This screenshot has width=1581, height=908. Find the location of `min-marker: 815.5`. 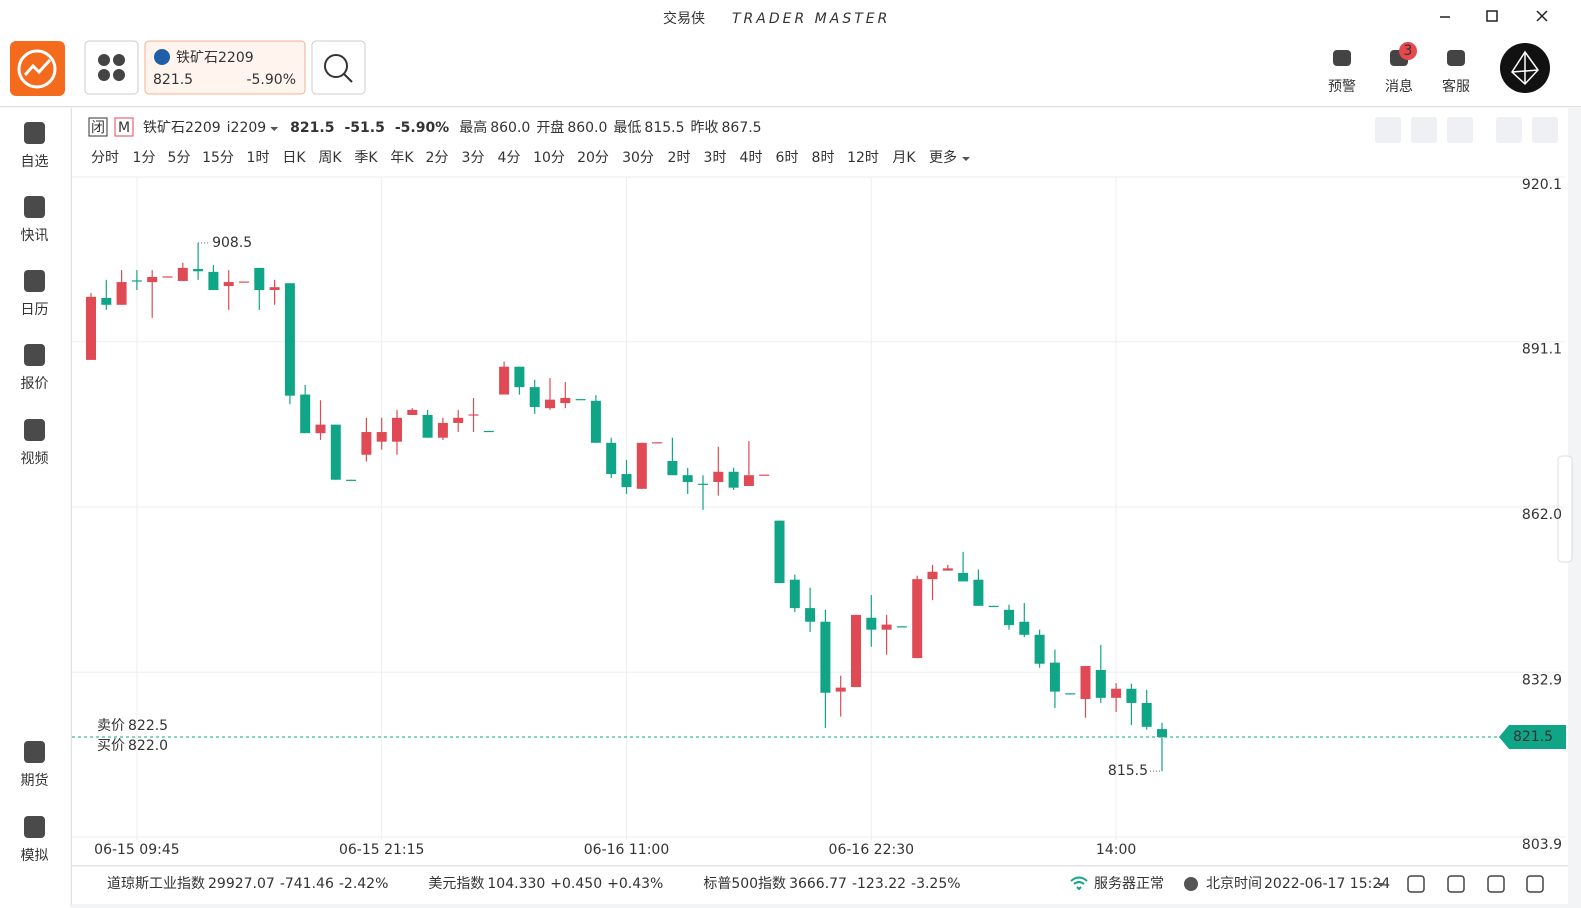

min-marker: 815.5 is located at coordinates (1128, 771).